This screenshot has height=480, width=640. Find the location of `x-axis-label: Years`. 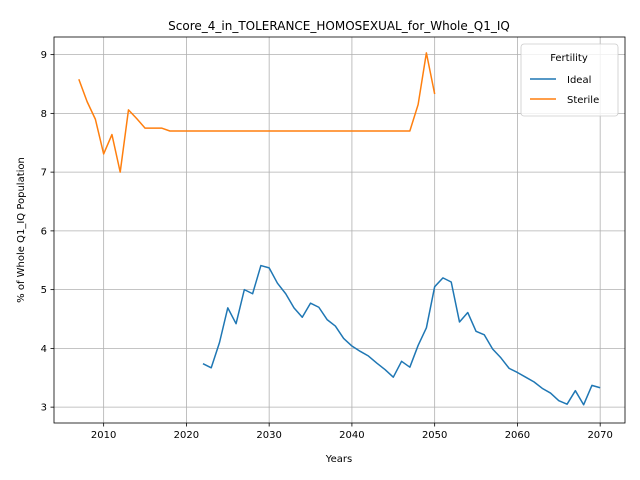

x-axis-label: Years is located at coordinates (338, 459).